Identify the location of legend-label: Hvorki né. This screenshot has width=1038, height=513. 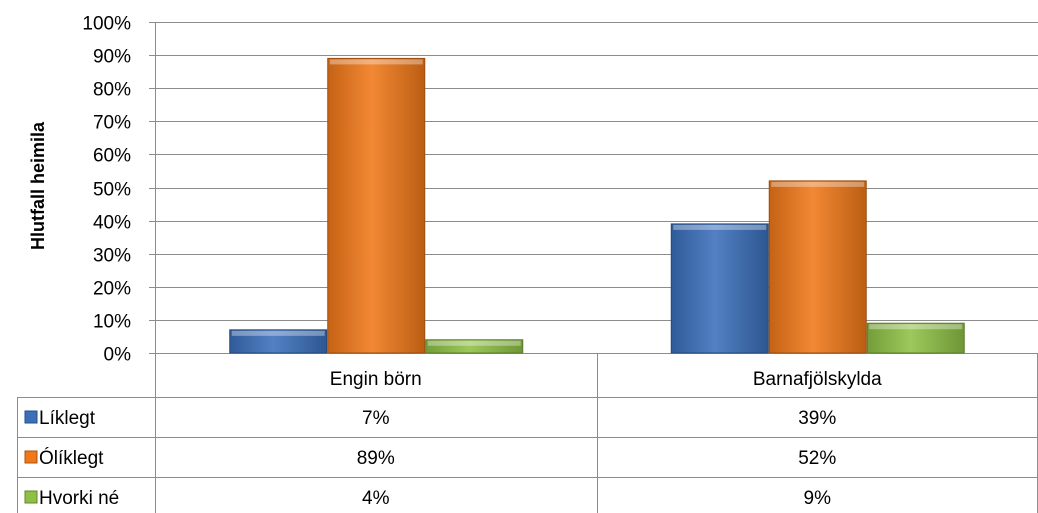
(79, 498).